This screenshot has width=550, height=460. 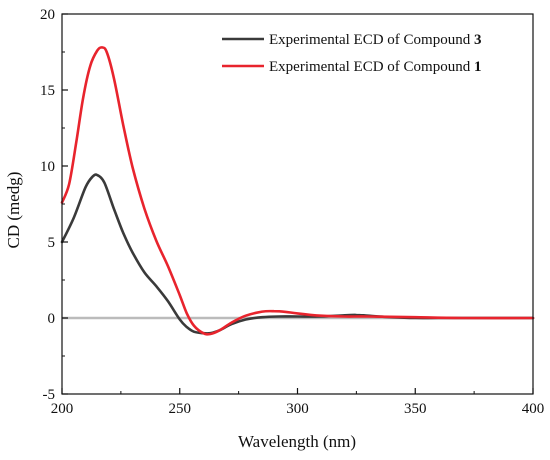 What do you see at coordinates (415, 409) in the screenshot?
I see `x-tick-label: 350` at bounding box center [415, 409].